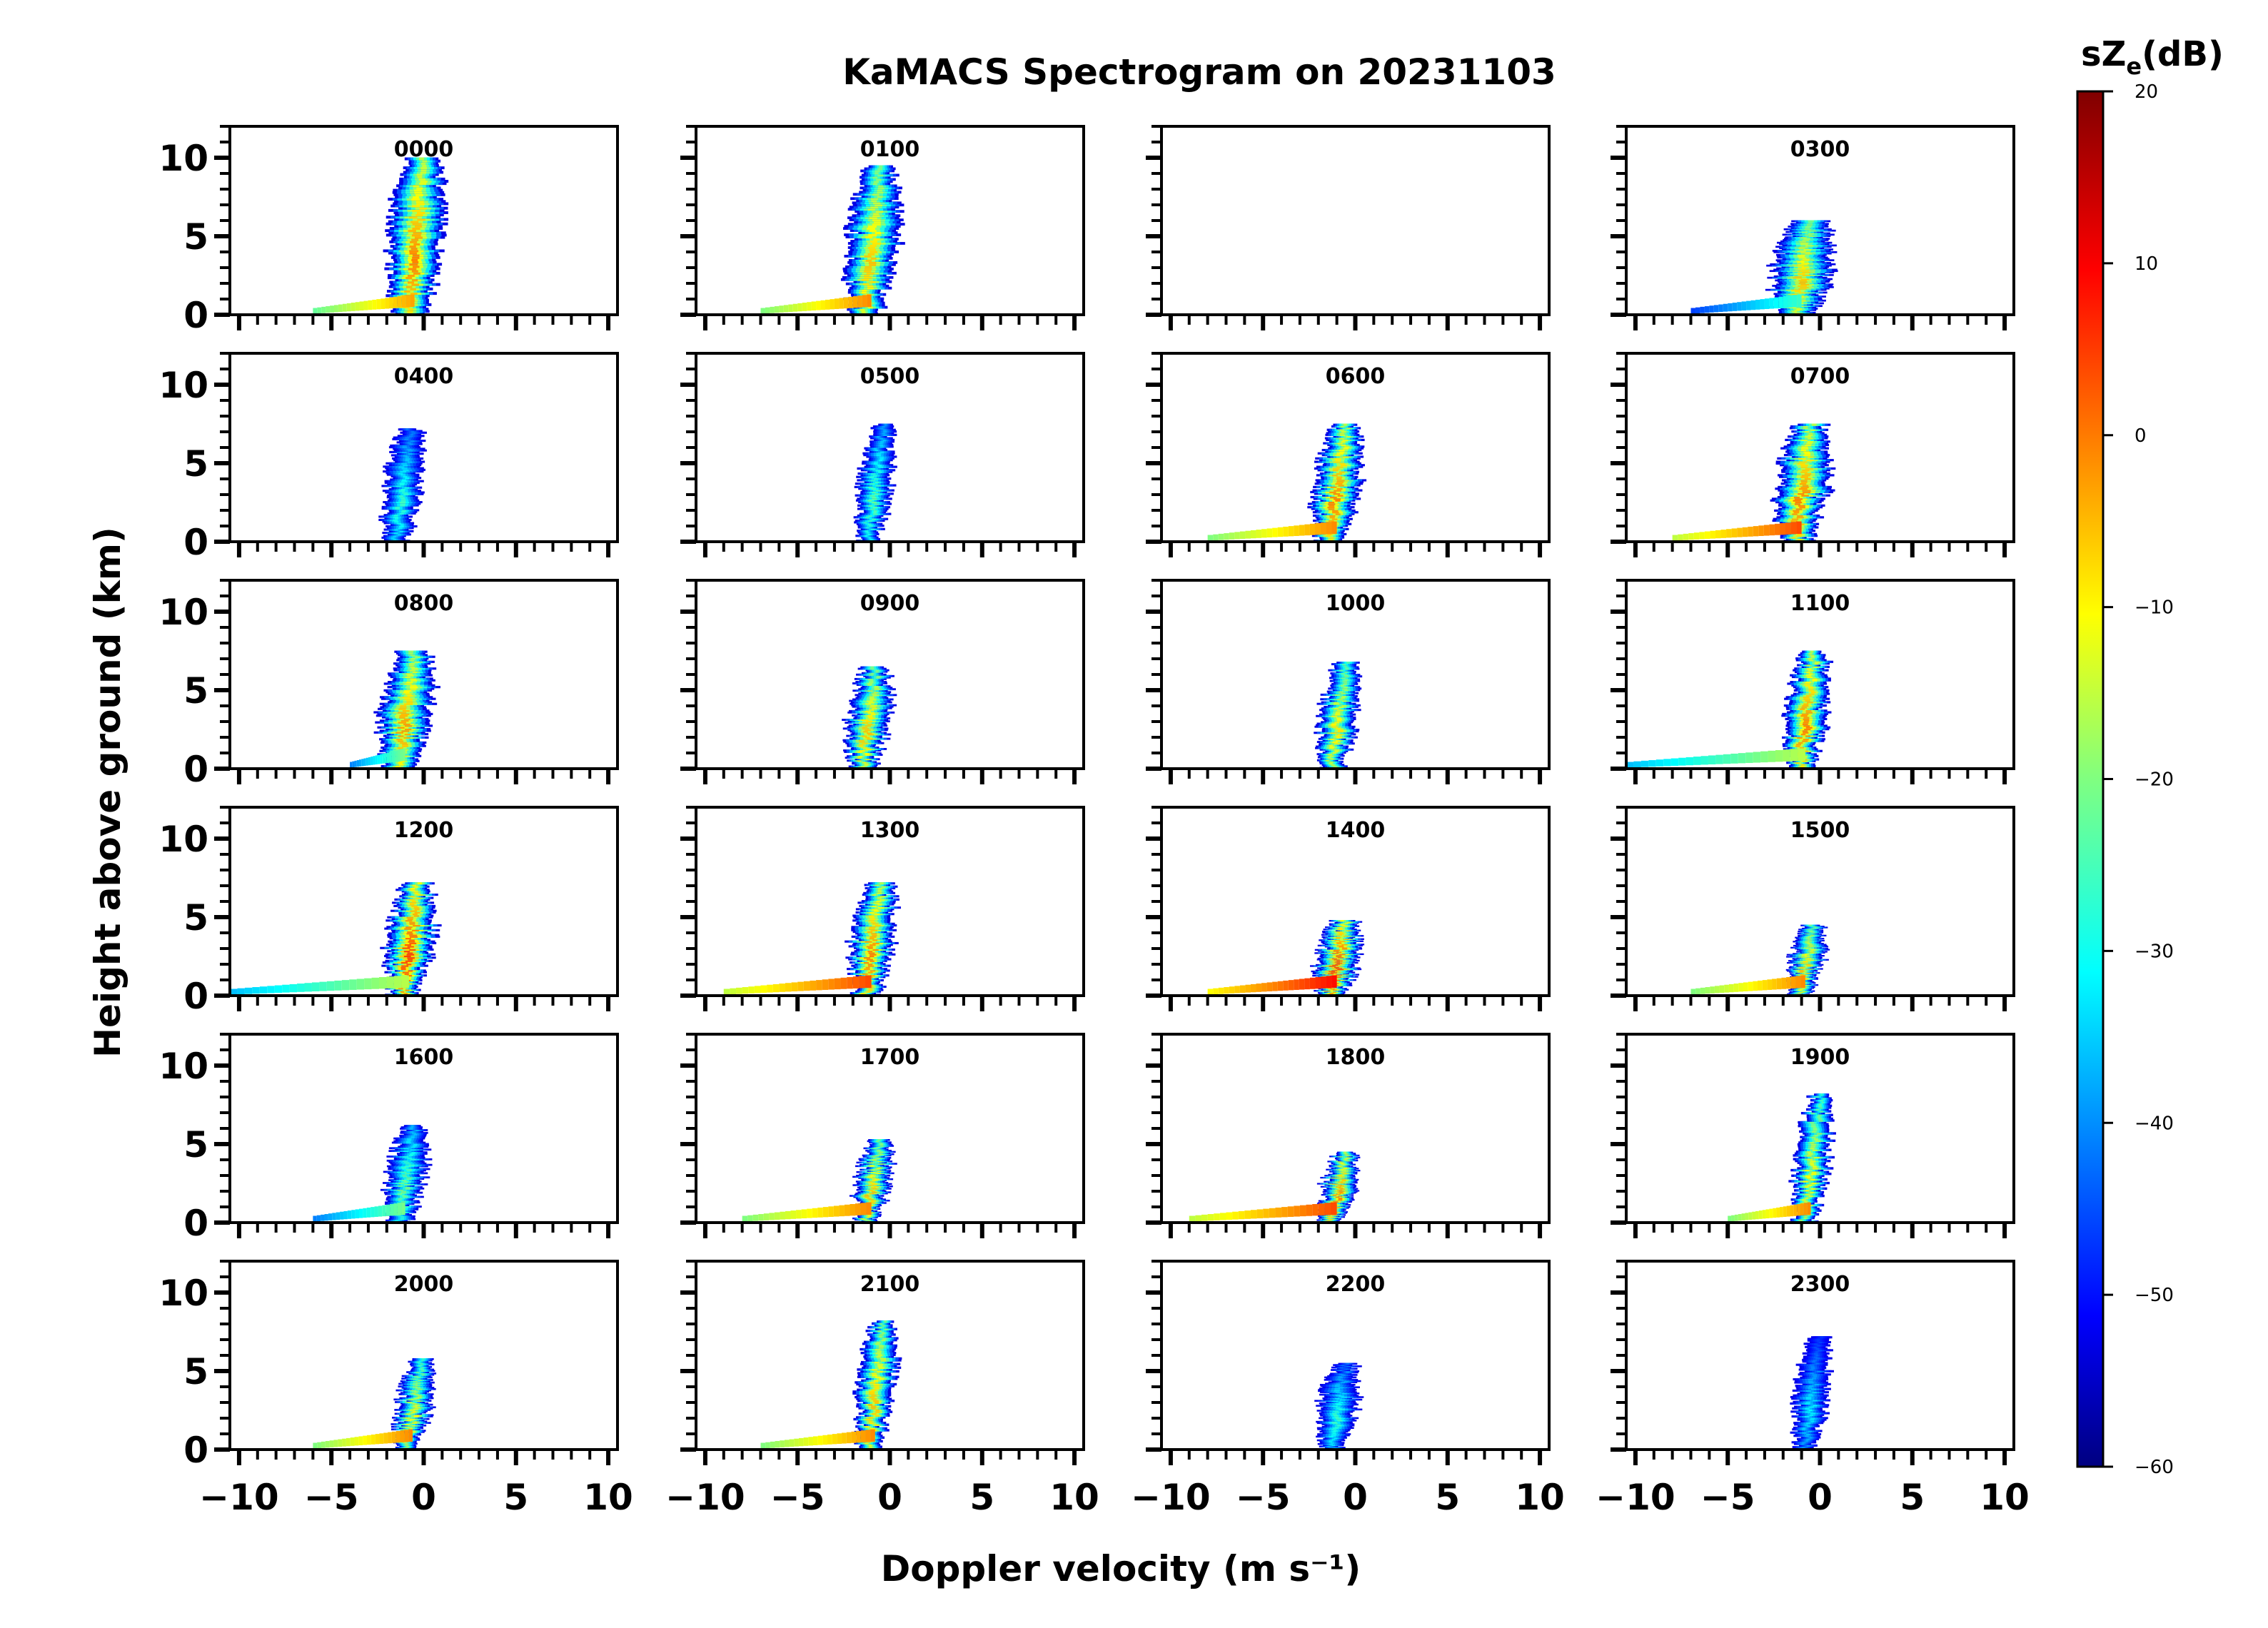 This screenshot has width=2268, height=1628. What do you see at coordinates (424, 603) in the screenshot?
I see `panel-label: 0800` at bounding box center [424, 603].